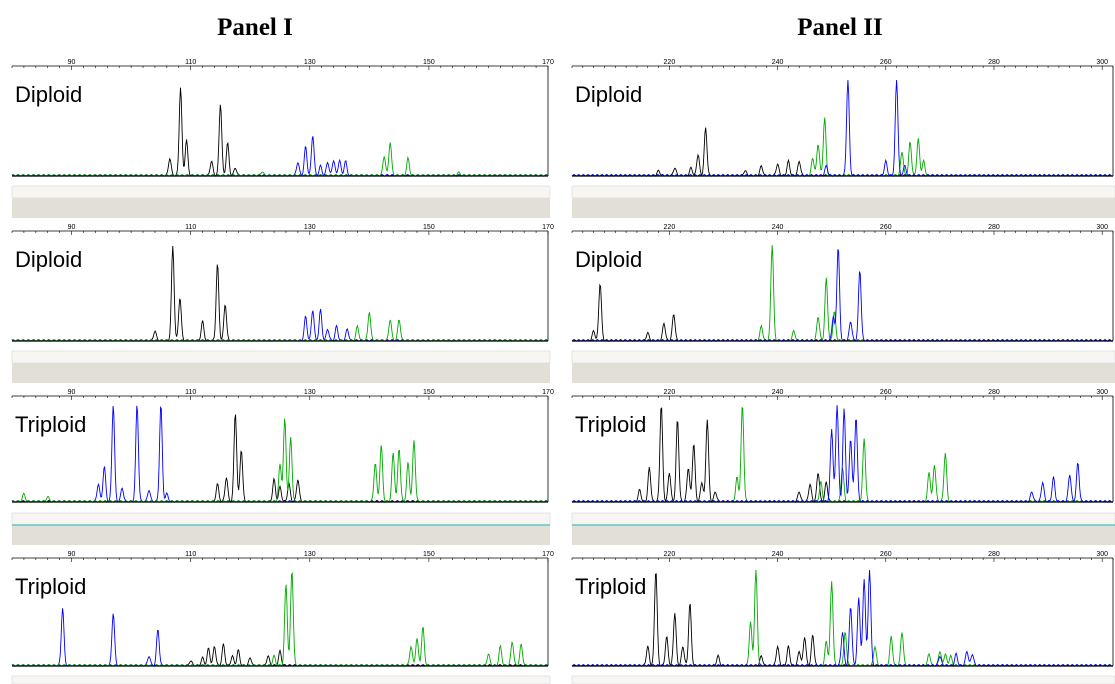  Describe the element at coordinates (840, 27) in the screenshot. I see `panel-title-right: Panel II` at that location.